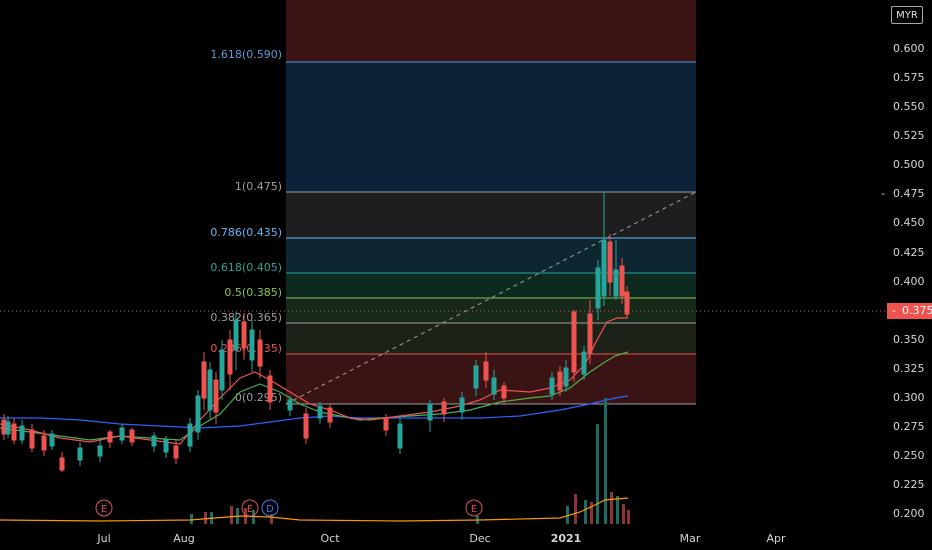 The width and height of the screenshot is (932, 550). Describe the element at coordinates (441, 538) in the screenshot. I see `time-axis: Jul Aug Oct Dec 2021 Mar Apr` at that location.